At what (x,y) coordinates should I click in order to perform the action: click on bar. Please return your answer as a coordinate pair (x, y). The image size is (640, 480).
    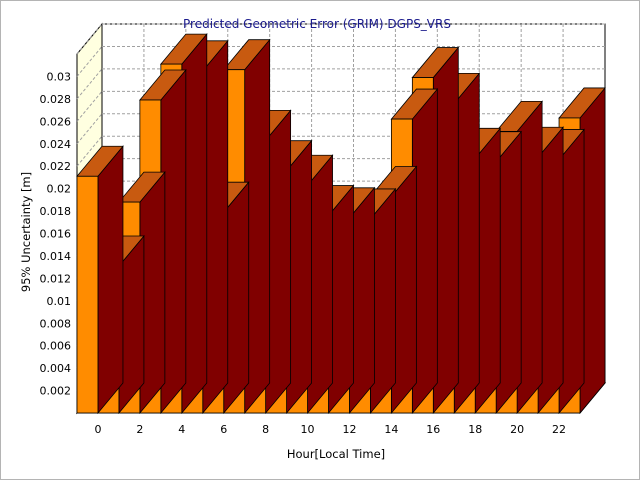
    Looking at the image, I should click on (100, 280).